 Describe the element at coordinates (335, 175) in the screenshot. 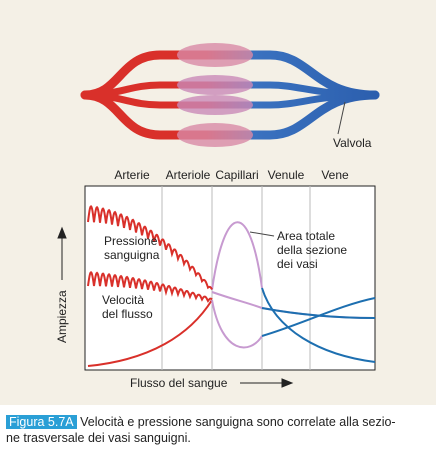

I see `column-label: Vene` at that location.